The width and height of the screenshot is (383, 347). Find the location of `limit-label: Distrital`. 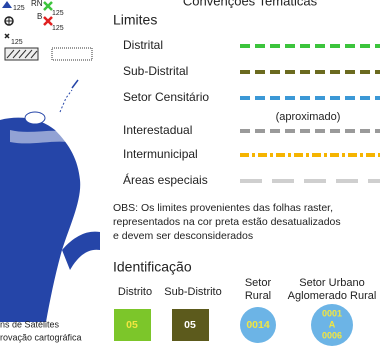

limit-label: Distrital is located at coordinates (143, 45).